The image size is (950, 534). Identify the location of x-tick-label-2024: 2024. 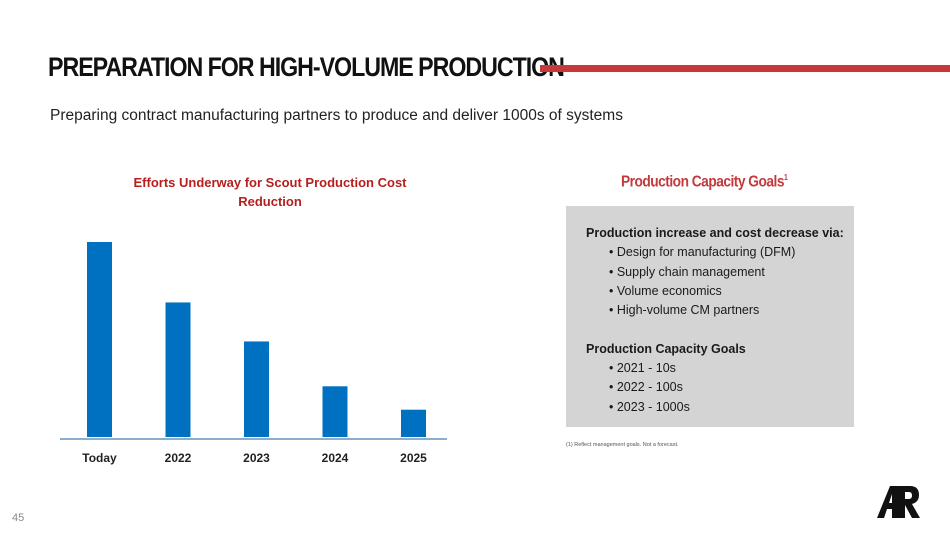
(335, 458).